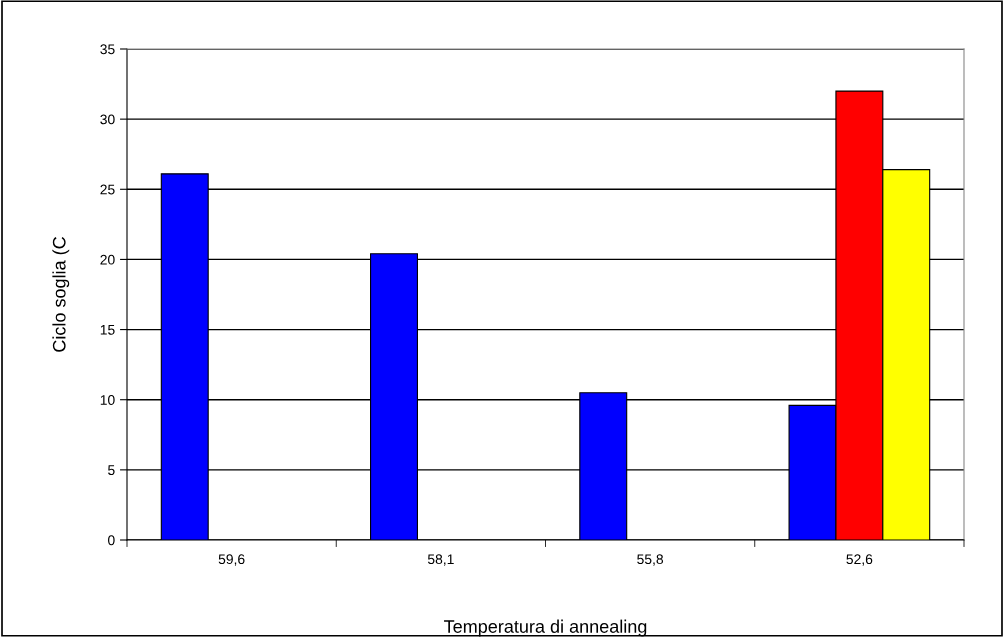  What do you see at coordinates (107, 330) in the screenshot?
I see `y-tick-label: 15` at bounding box center [107, 330].